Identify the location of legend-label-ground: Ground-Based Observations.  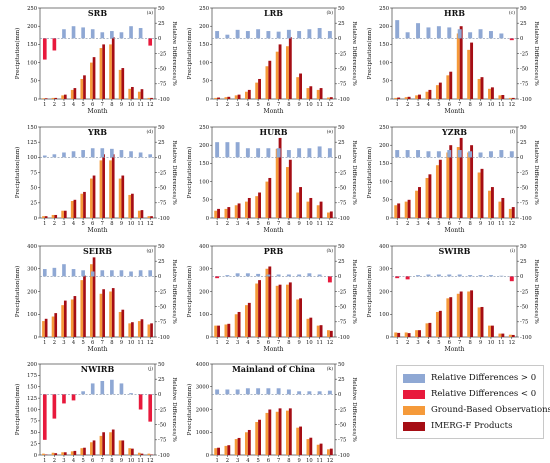
(490, 410).